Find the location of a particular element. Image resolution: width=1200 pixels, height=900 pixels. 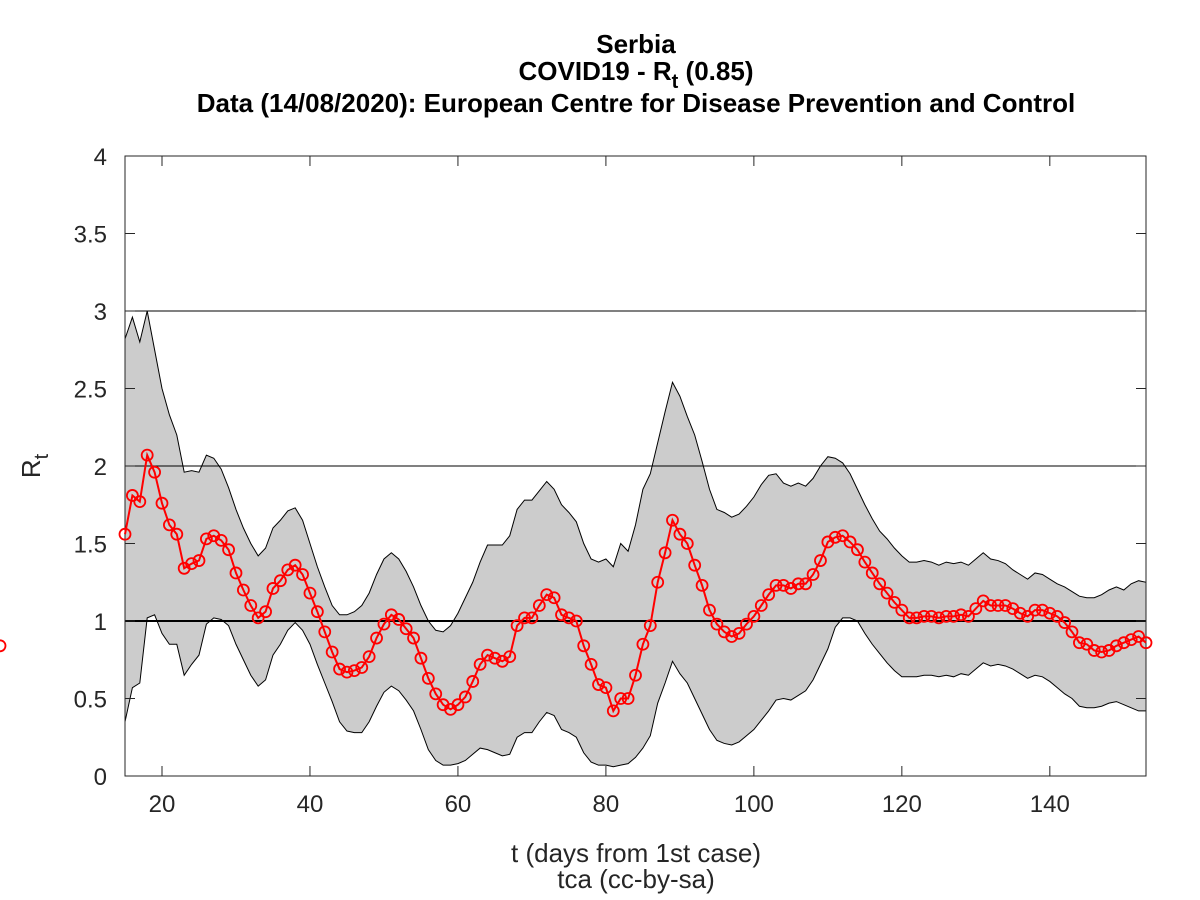

y-tick-label: 0.5 is located at coordinates (90, 700).